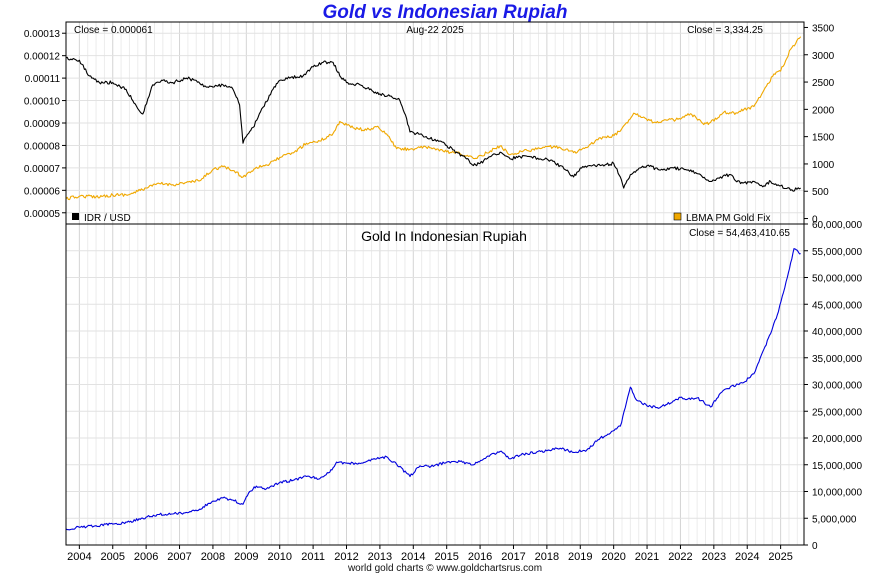  Describe the element at coordinates (747, 557) in the screenshot. I see `x-tick-label: 2024` at that location.